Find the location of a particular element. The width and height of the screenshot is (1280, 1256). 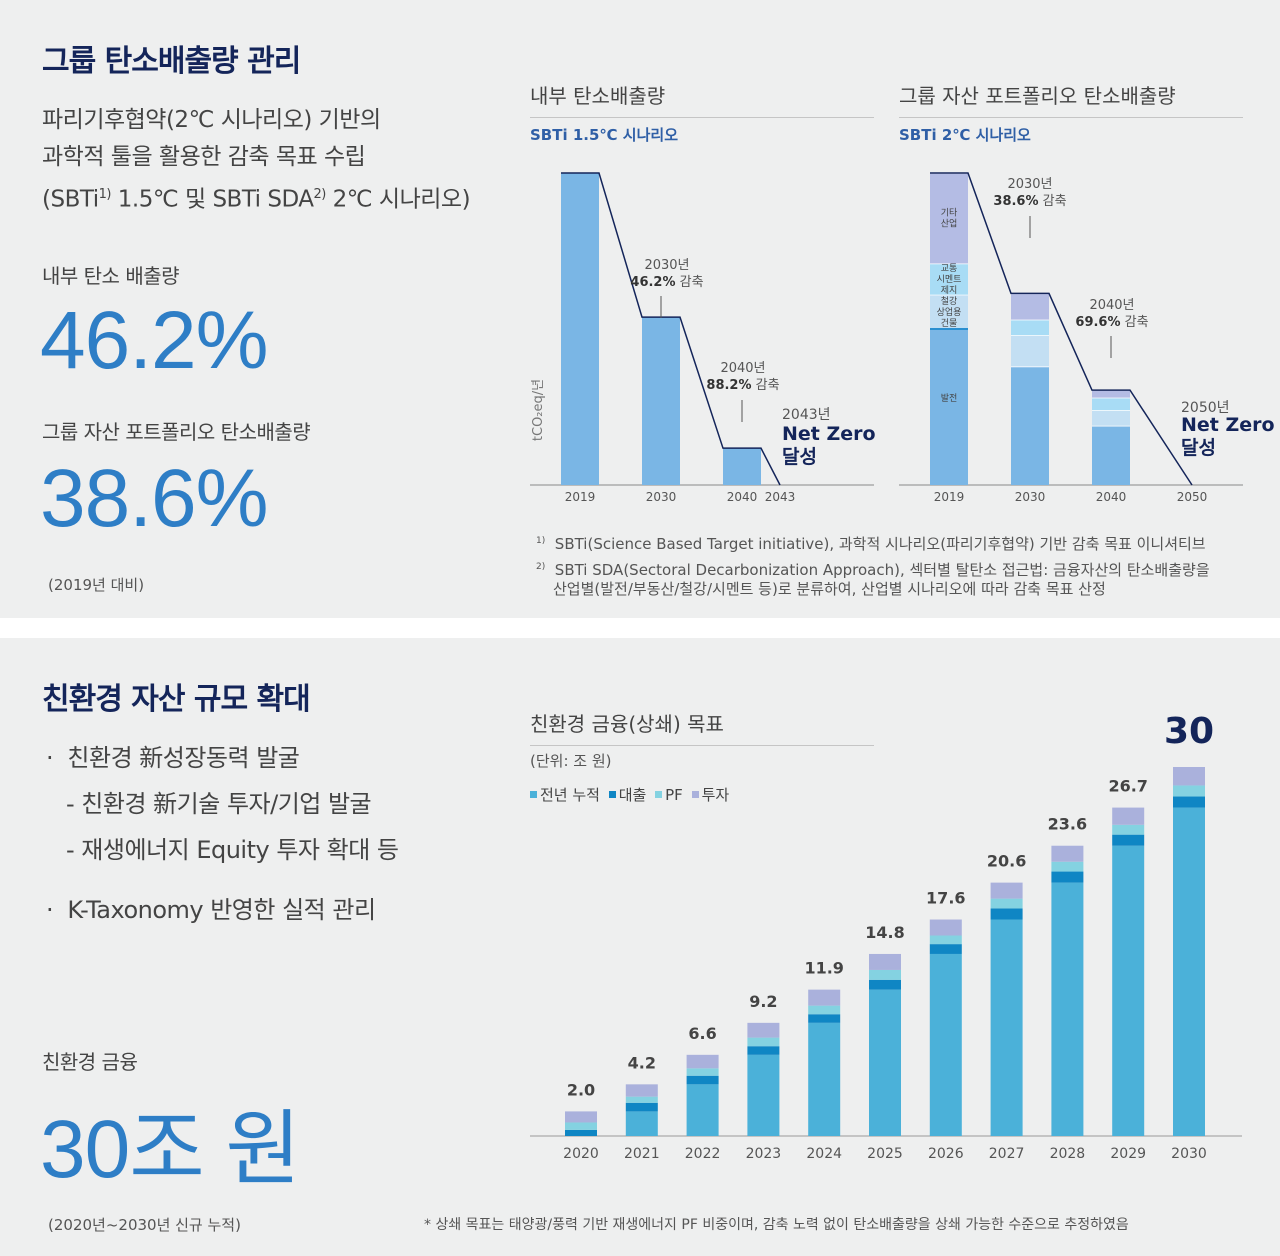

chart3-total-label: 6.6 is located at coordinates (702, 1033).